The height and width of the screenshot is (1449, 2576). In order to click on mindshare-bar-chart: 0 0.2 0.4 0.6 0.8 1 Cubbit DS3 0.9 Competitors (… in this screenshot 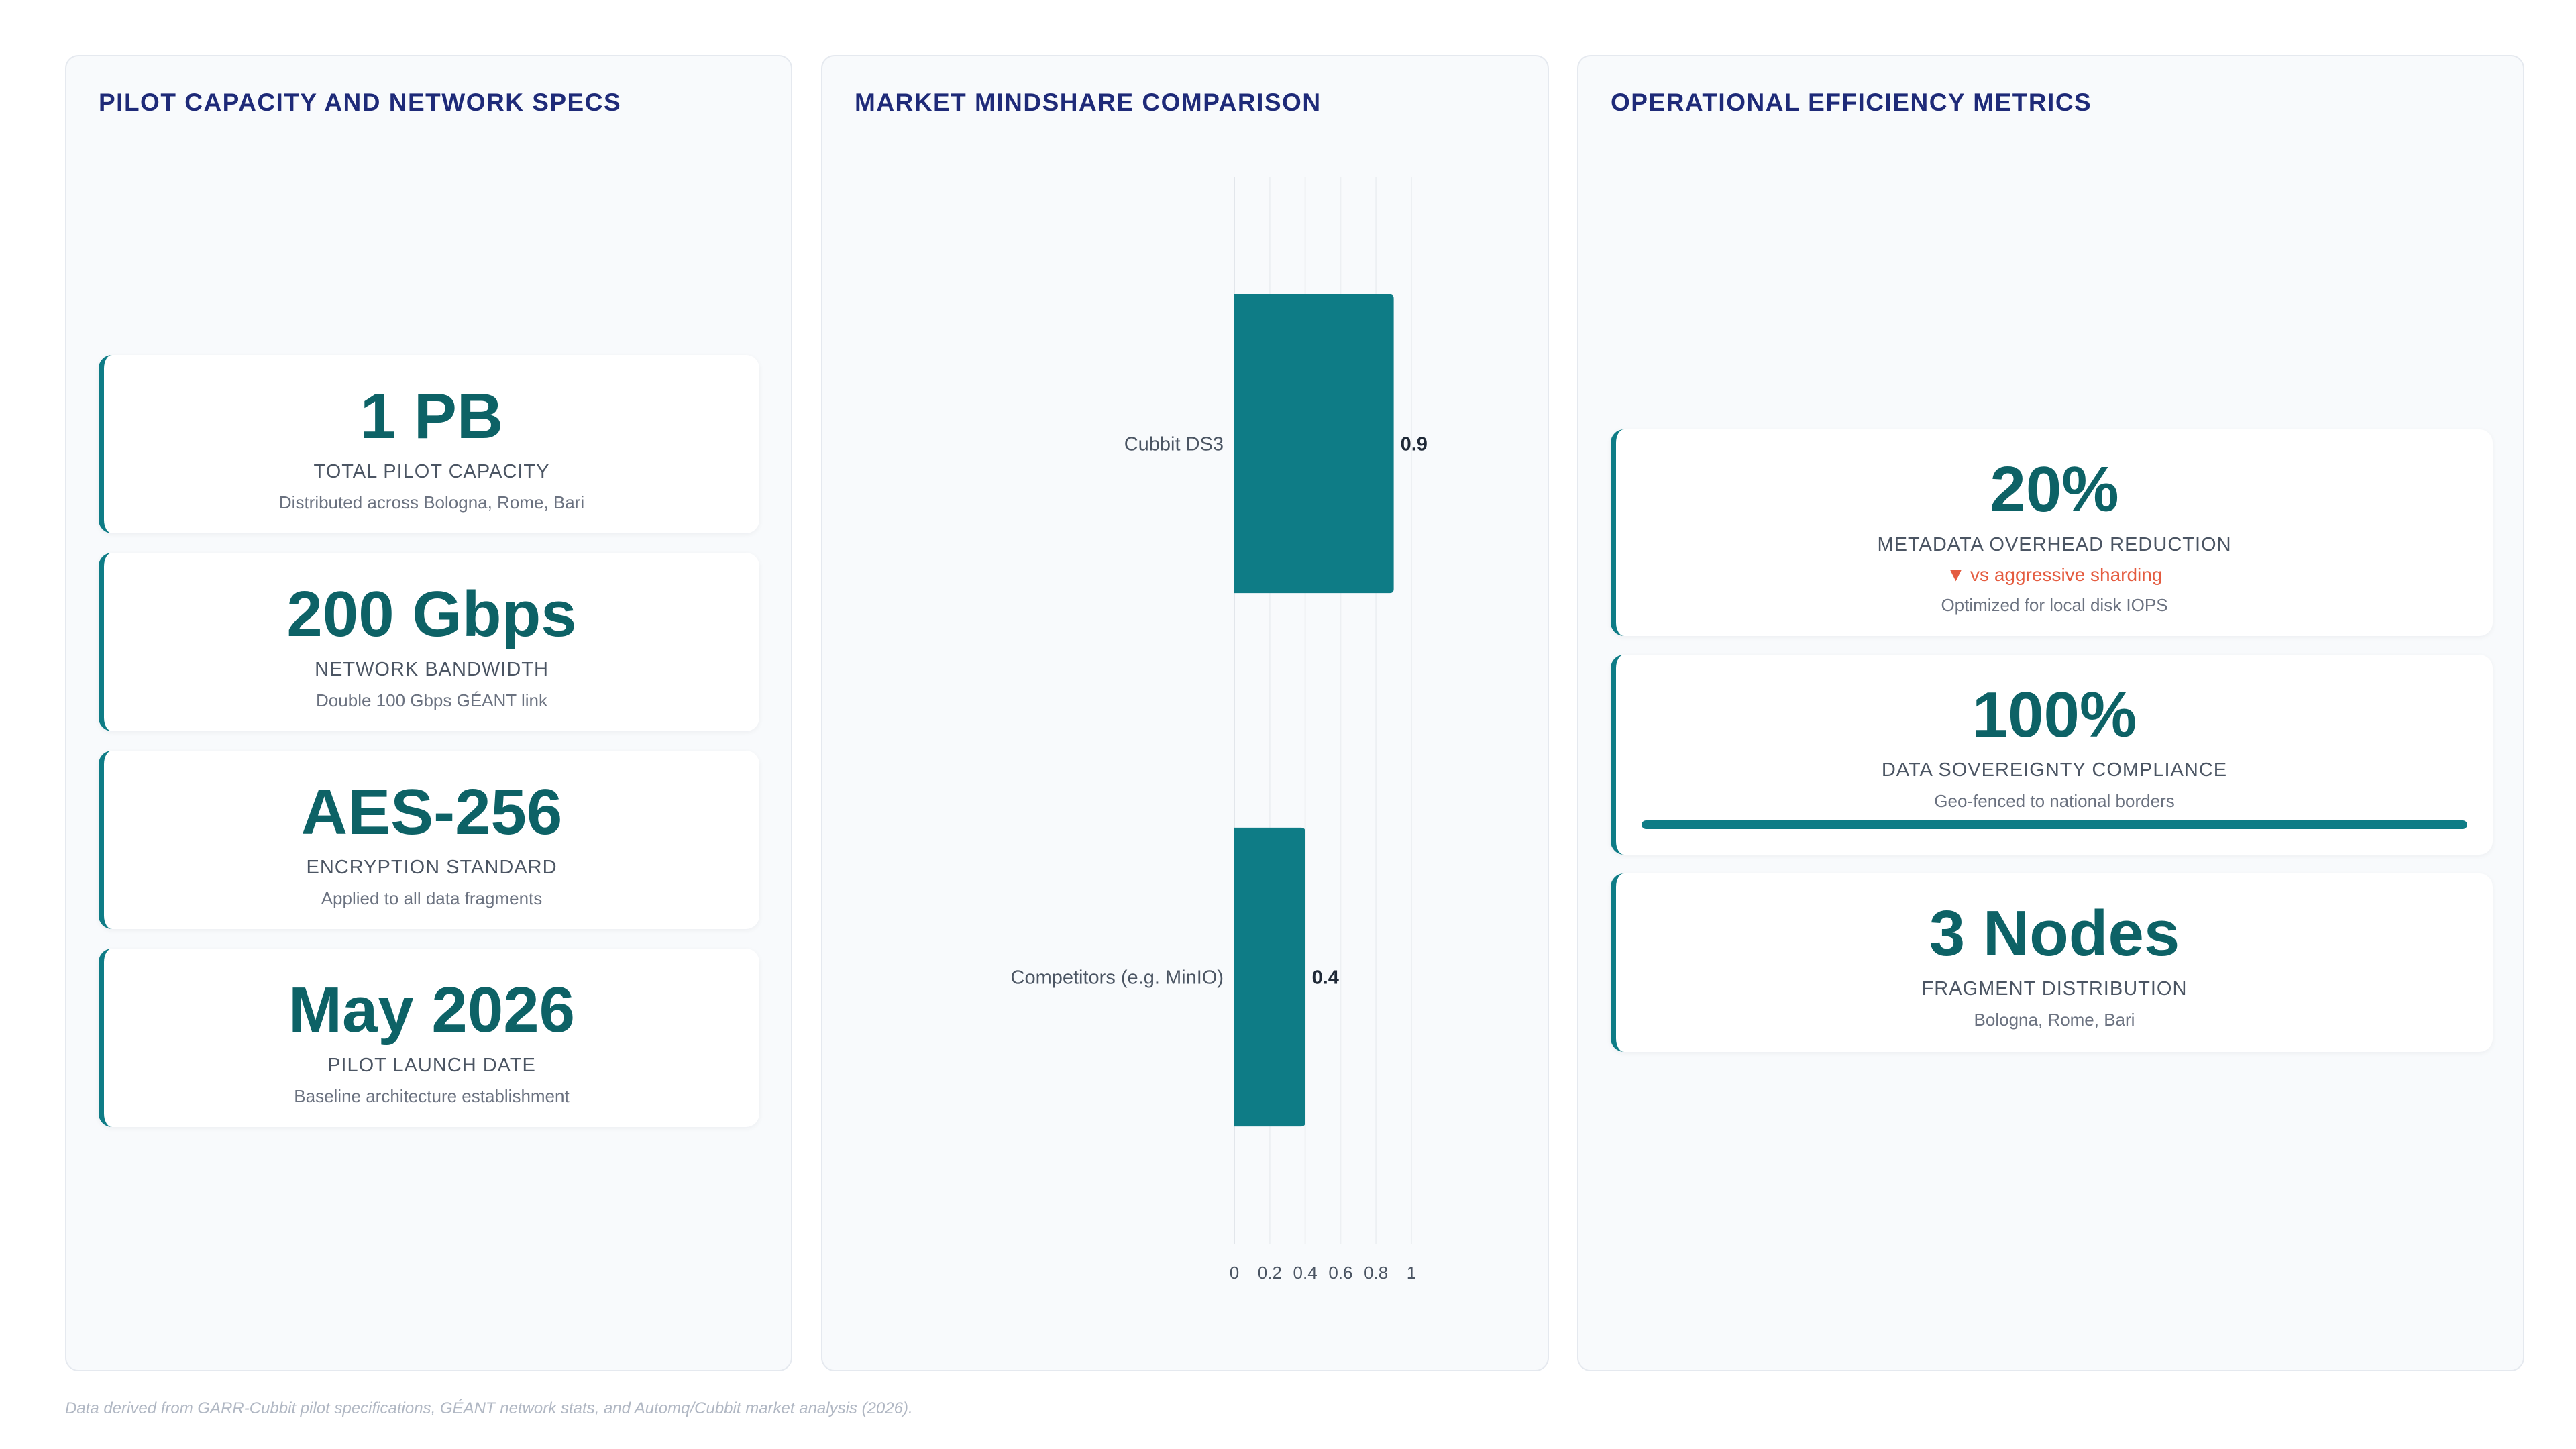, I will do `click(1219, 730)`.